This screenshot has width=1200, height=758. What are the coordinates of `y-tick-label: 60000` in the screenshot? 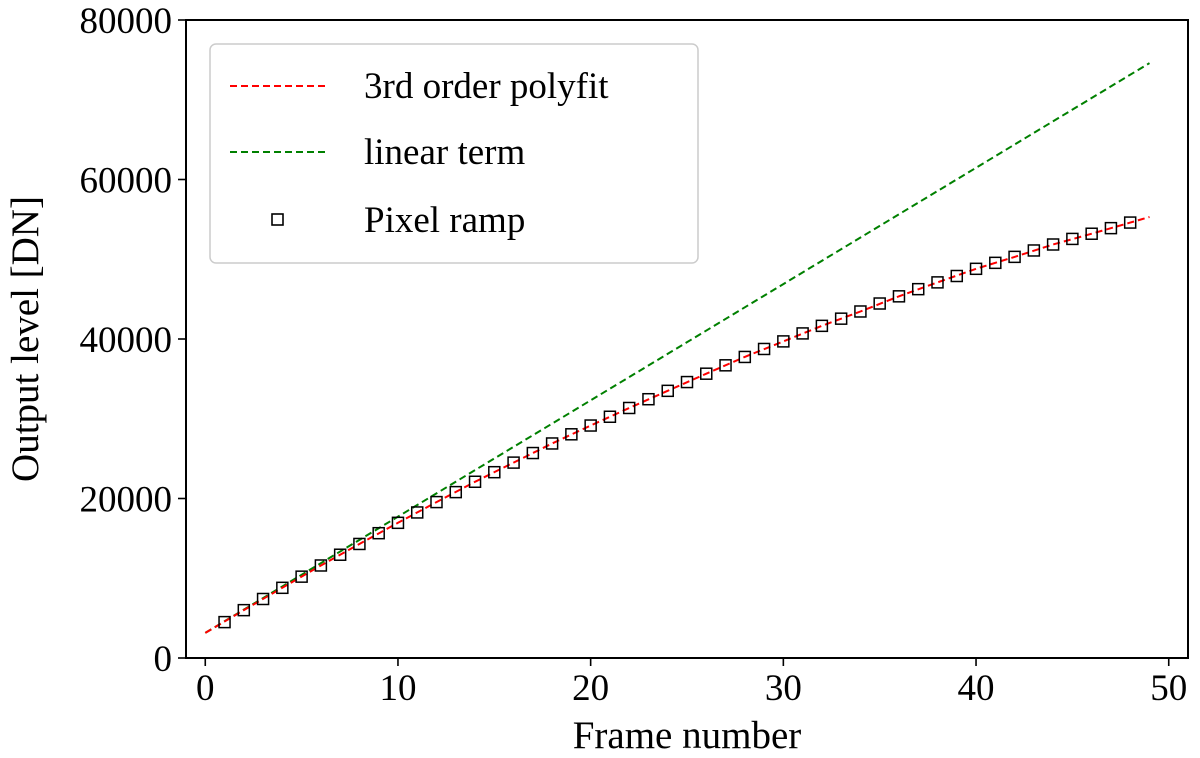 It's located at (126, 181).